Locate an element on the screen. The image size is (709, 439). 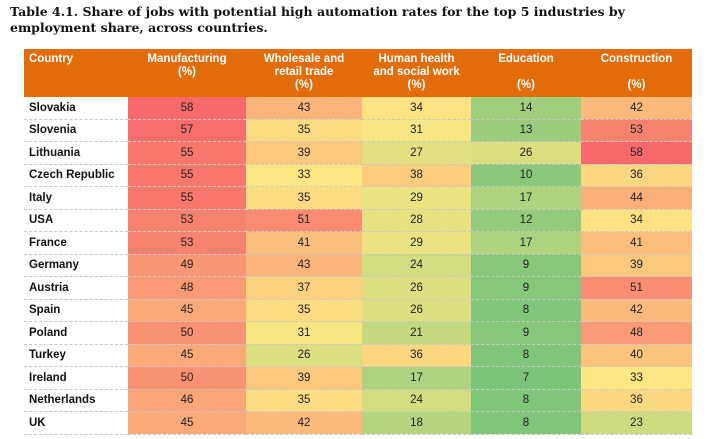
value-cell: 18 is located at coordinates (416, 423).